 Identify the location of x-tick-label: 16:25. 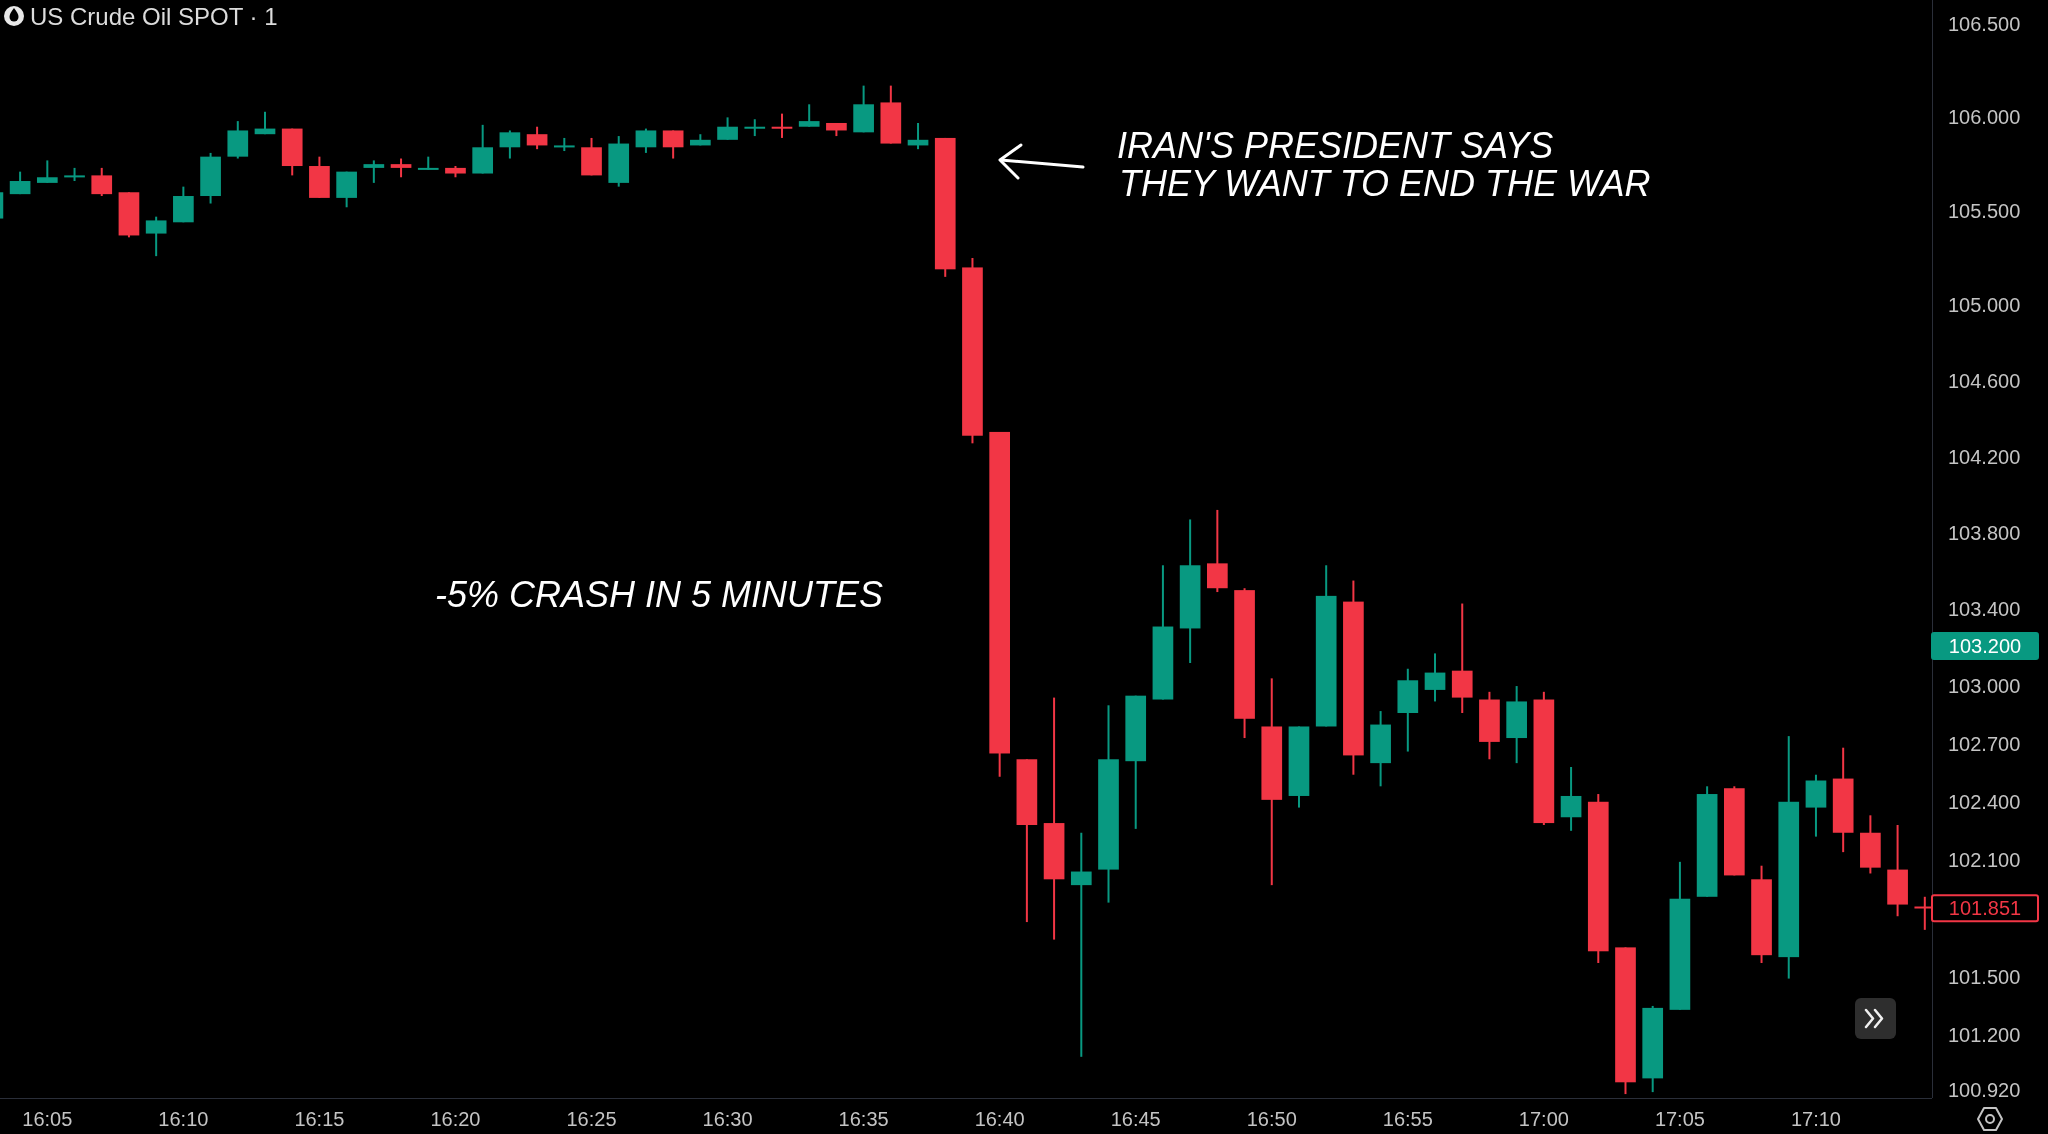
(591, 1119).